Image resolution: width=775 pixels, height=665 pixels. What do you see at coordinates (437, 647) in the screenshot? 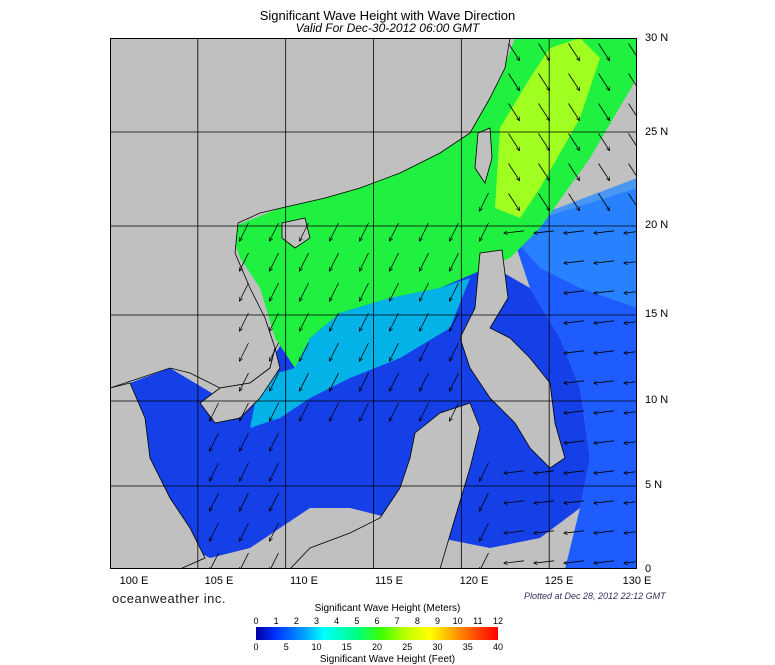
I see `legend-feet-tick: 30` at bounding box center [437, 647].